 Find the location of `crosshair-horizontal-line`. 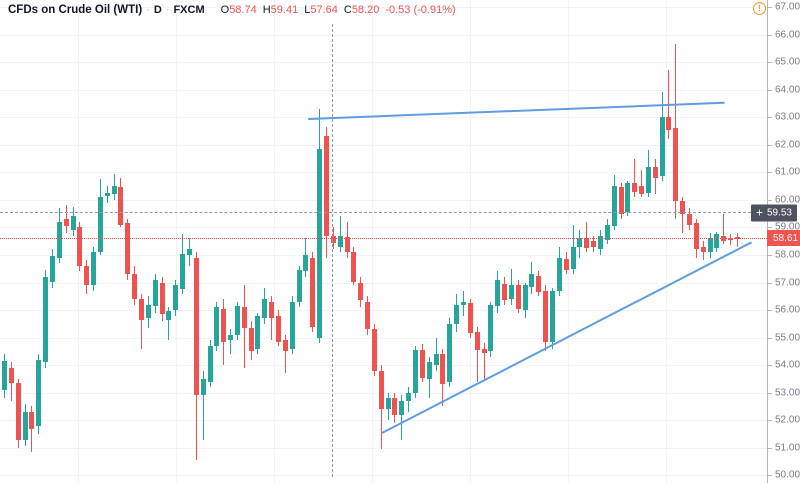

crosshair-horizontal-line is located at coordinates (375, 213).